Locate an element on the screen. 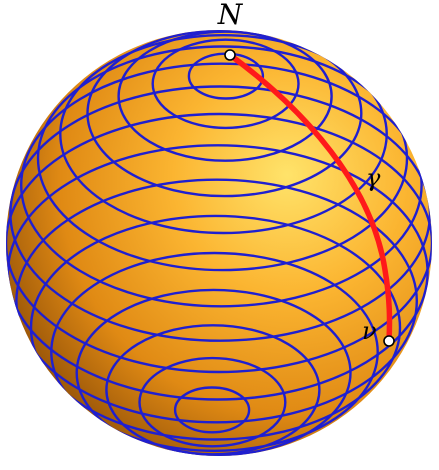  point-label: ν is located at coordinates (369, 331).